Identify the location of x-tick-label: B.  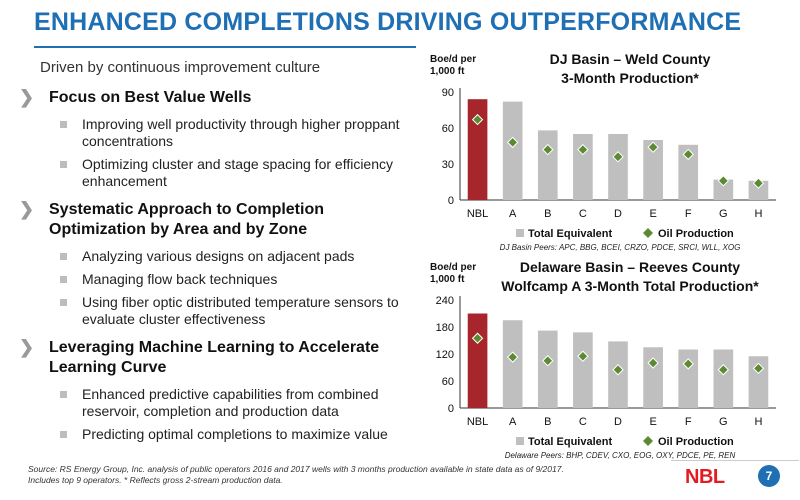
(547, 422).